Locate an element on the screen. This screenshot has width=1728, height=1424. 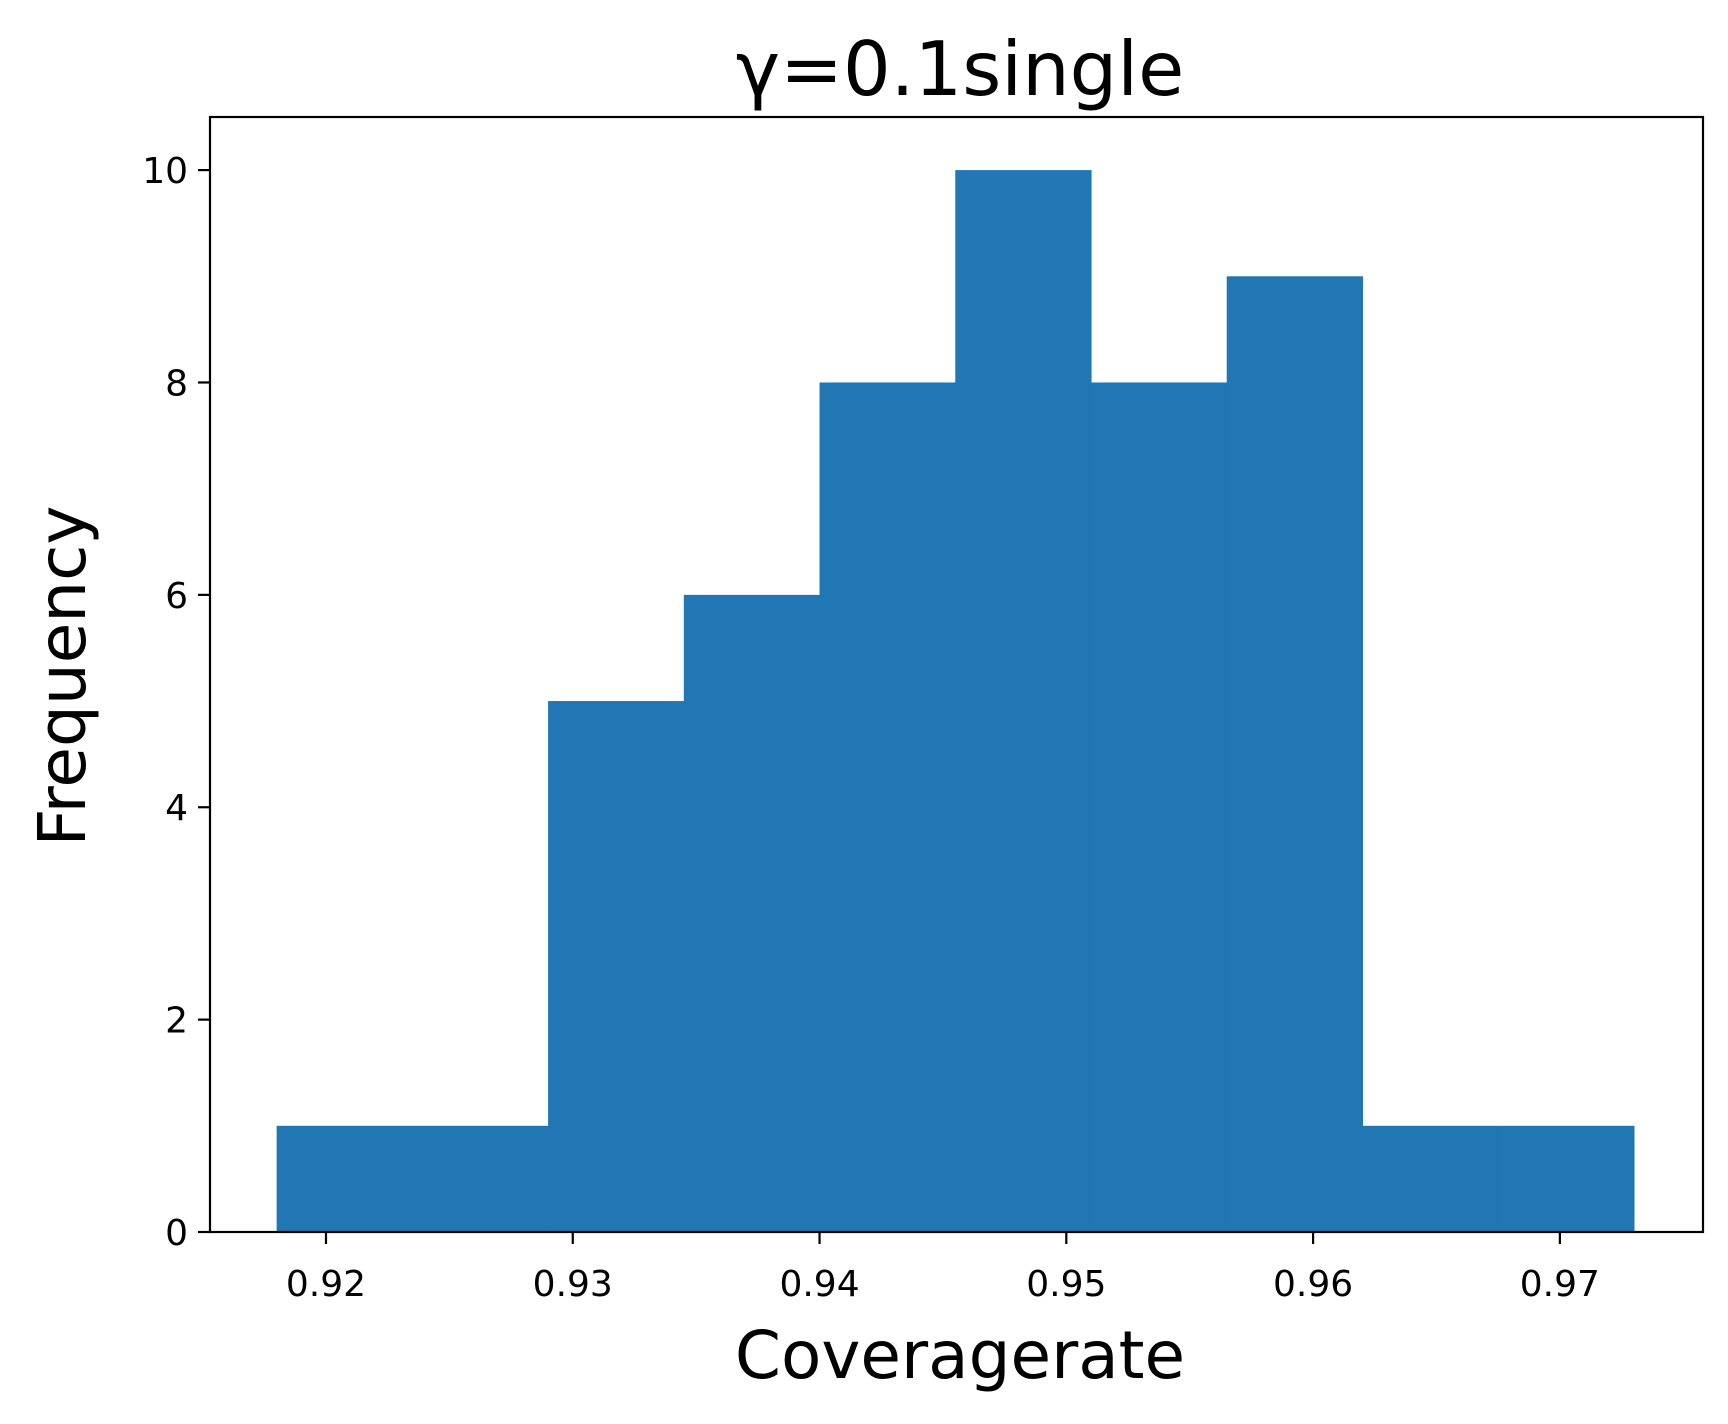
x-tick-label: 0.96 is located at coordinates (1313, 1284).